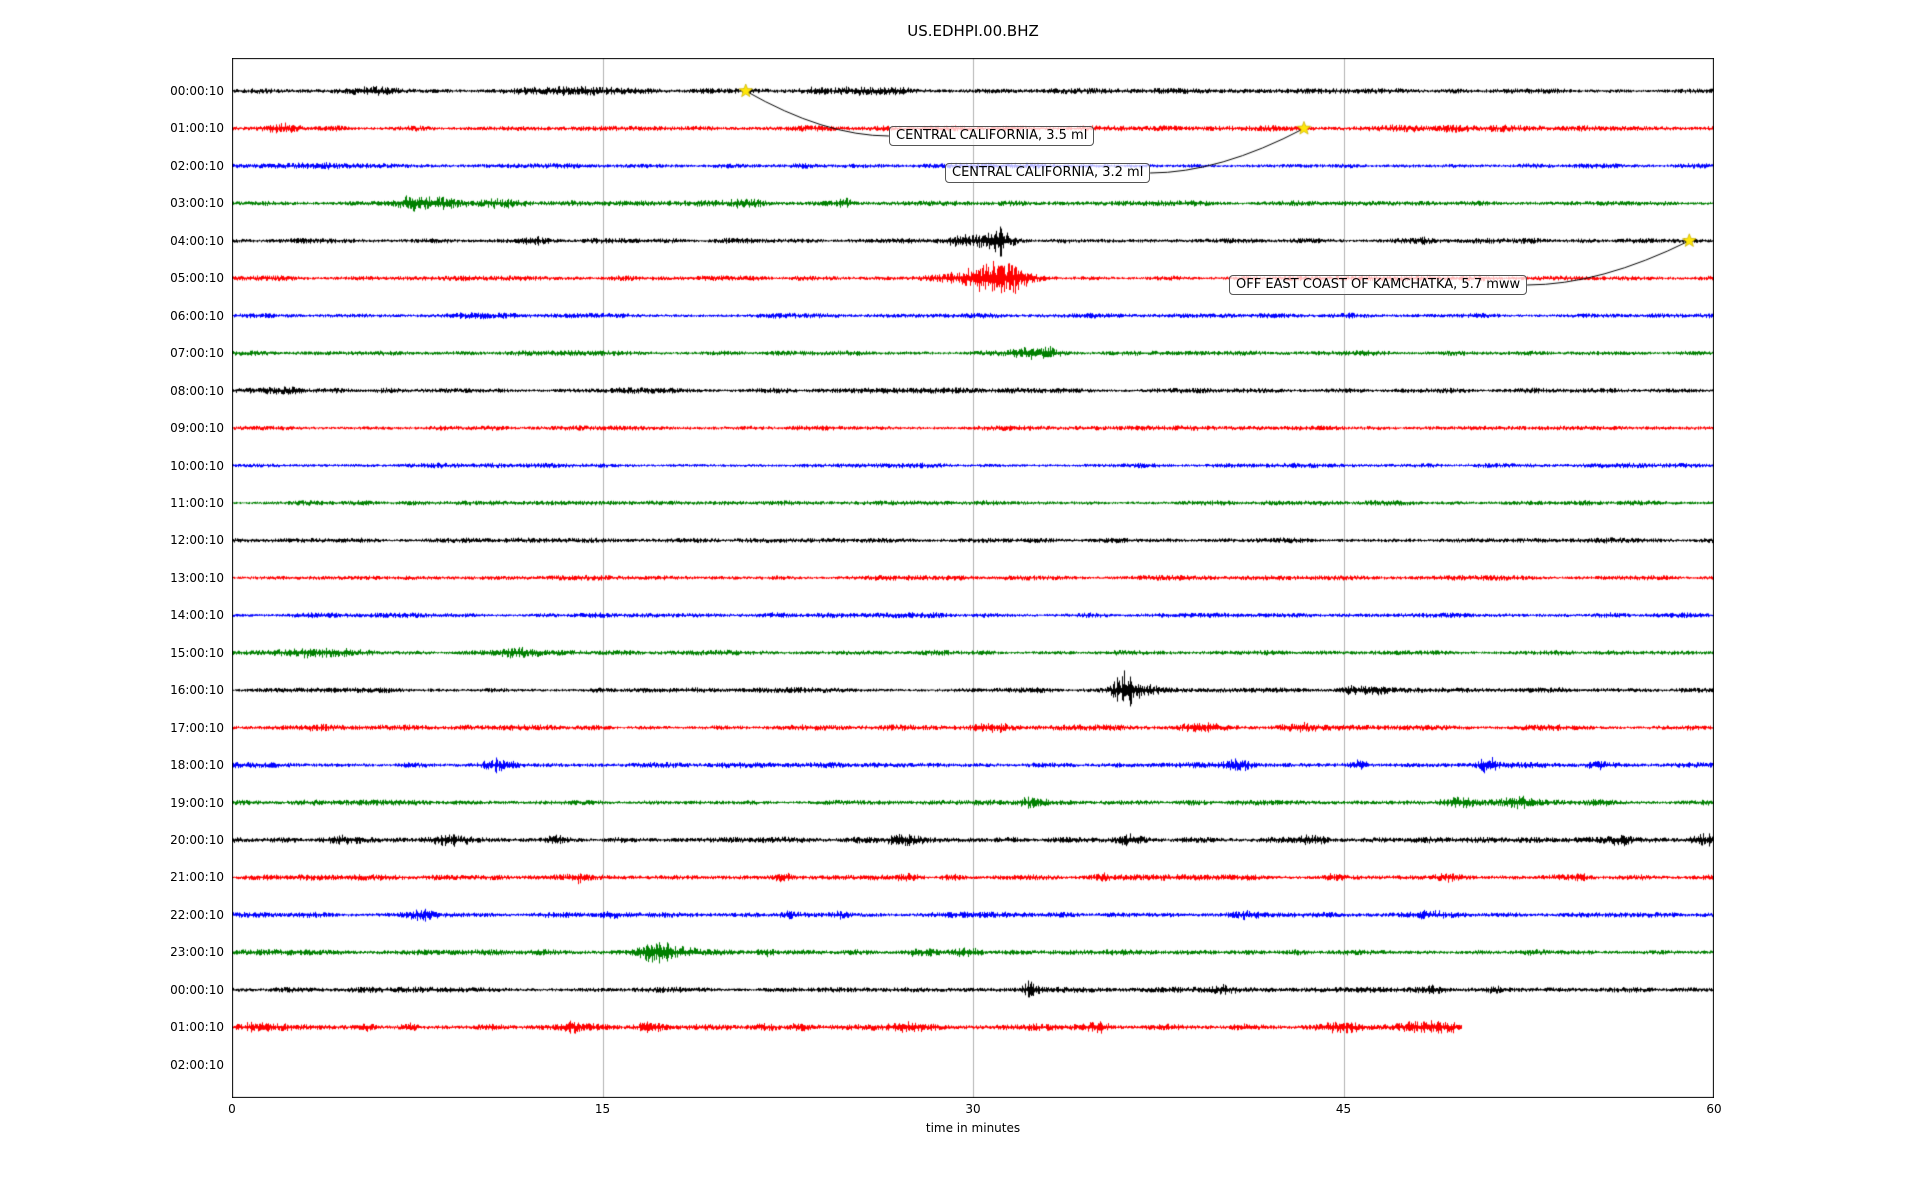  Describe the element at coordinates (197, 802) in the screenshot. I see `row-time-label: 19:00:10` at that location.